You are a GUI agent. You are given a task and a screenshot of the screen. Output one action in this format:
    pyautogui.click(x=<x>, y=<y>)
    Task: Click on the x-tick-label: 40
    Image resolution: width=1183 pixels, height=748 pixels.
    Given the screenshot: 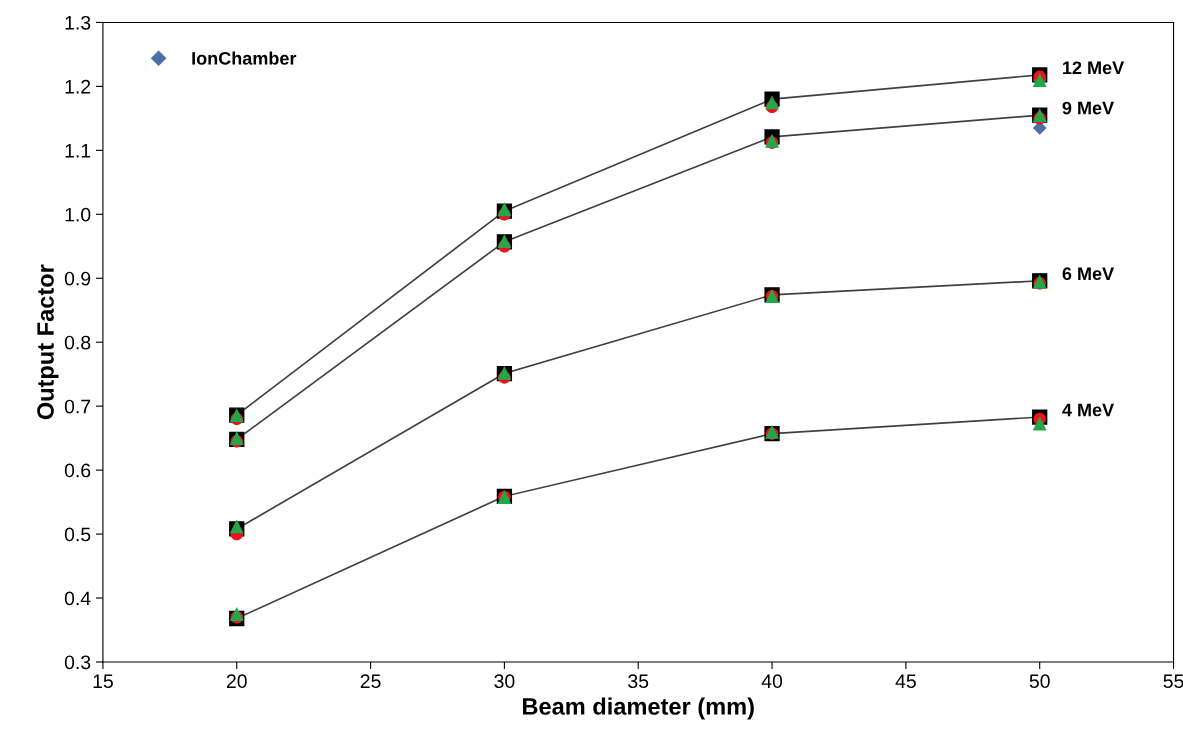 What is the action you would take?
    pyautogui.click(x=772, y=681)
    